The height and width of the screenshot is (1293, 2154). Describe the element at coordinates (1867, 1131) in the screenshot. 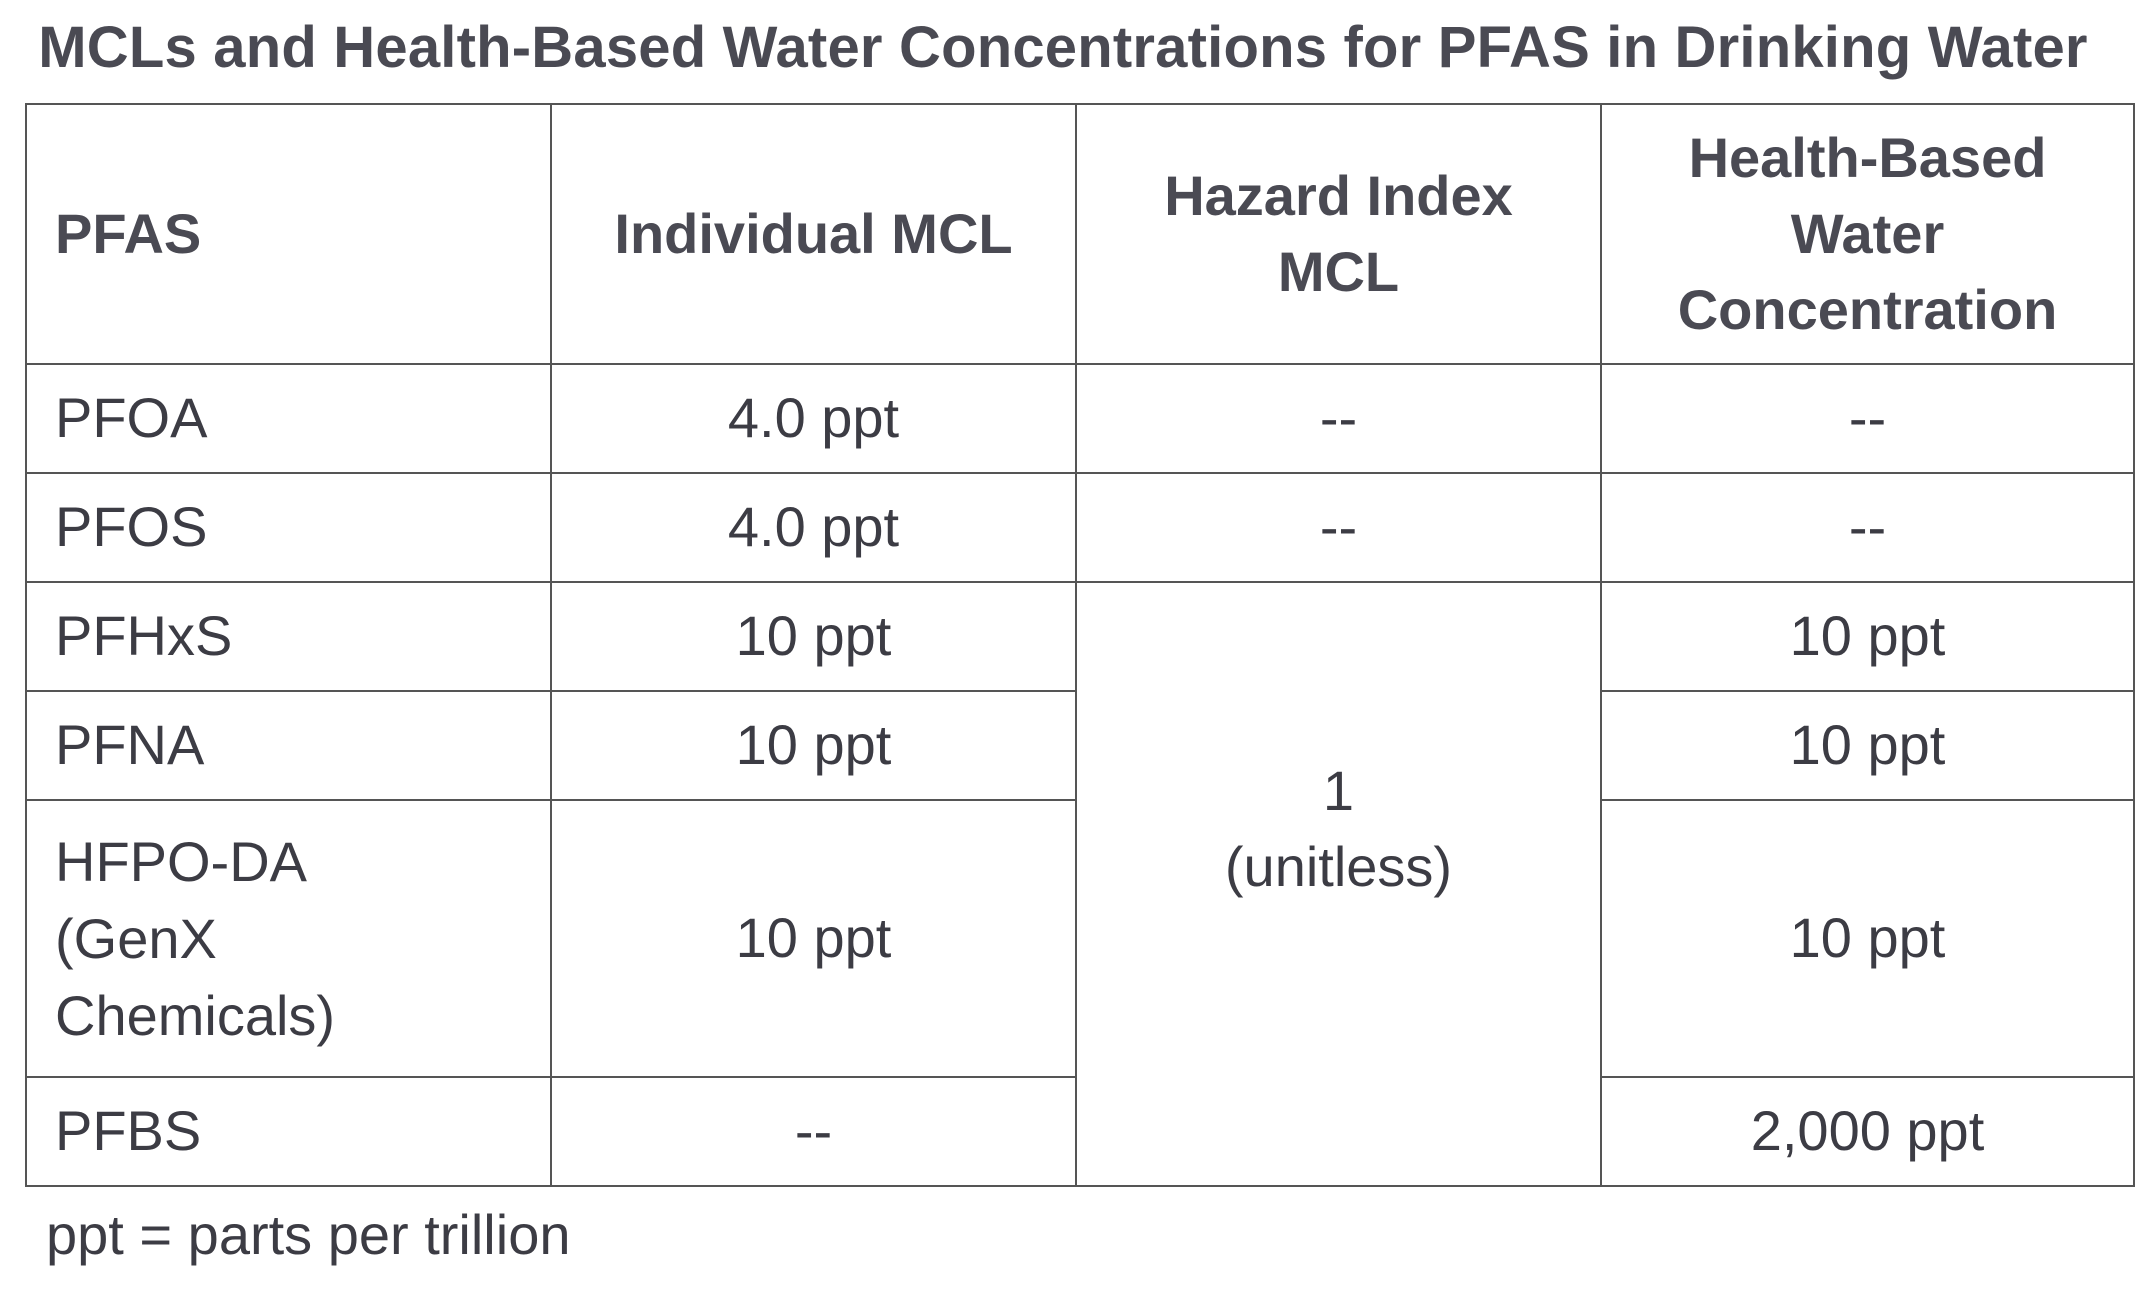

I see `cell-health-based: 2,000 ppt` at that location.